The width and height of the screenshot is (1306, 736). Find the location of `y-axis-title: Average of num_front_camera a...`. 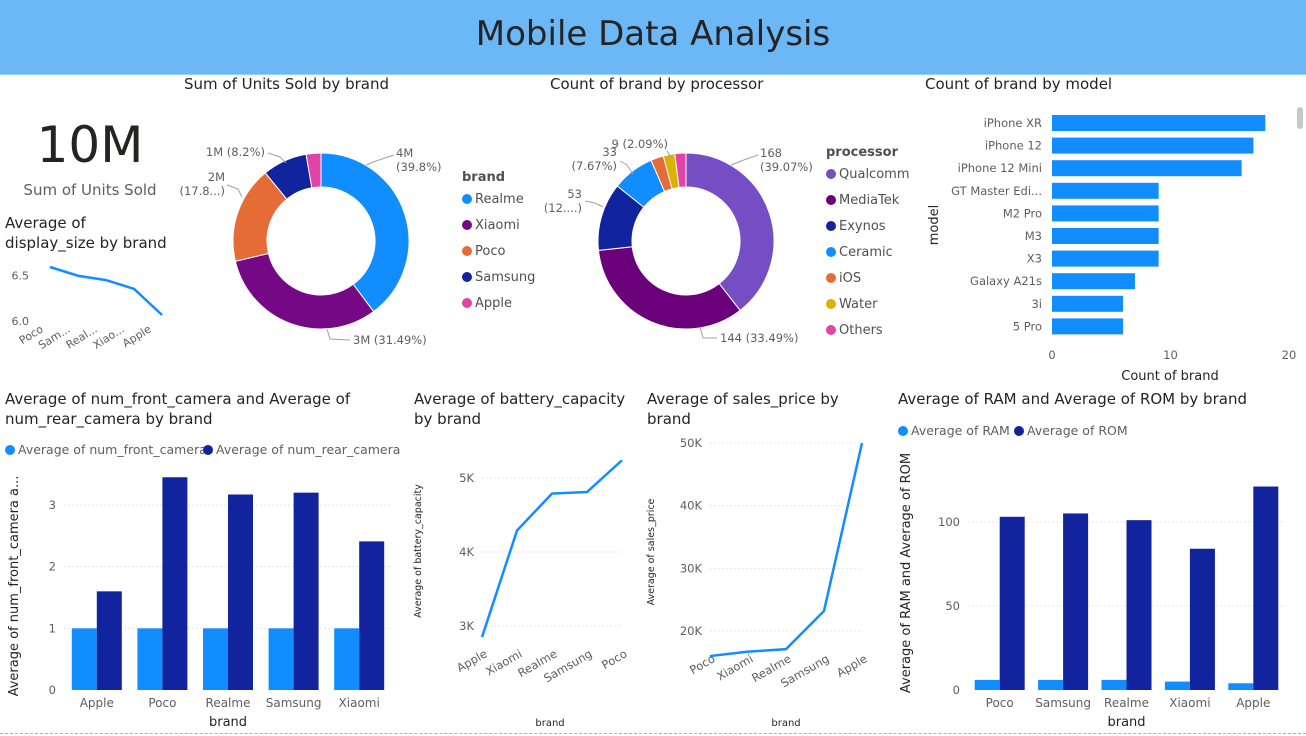

y-axis-title: Average of num_front_camera a... is located at coordinates (14, 586).